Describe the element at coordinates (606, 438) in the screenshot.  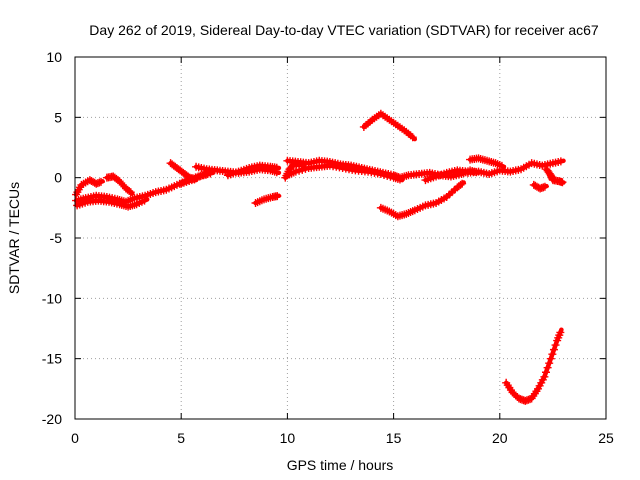
I see `x-tick-label: 25` at that location.